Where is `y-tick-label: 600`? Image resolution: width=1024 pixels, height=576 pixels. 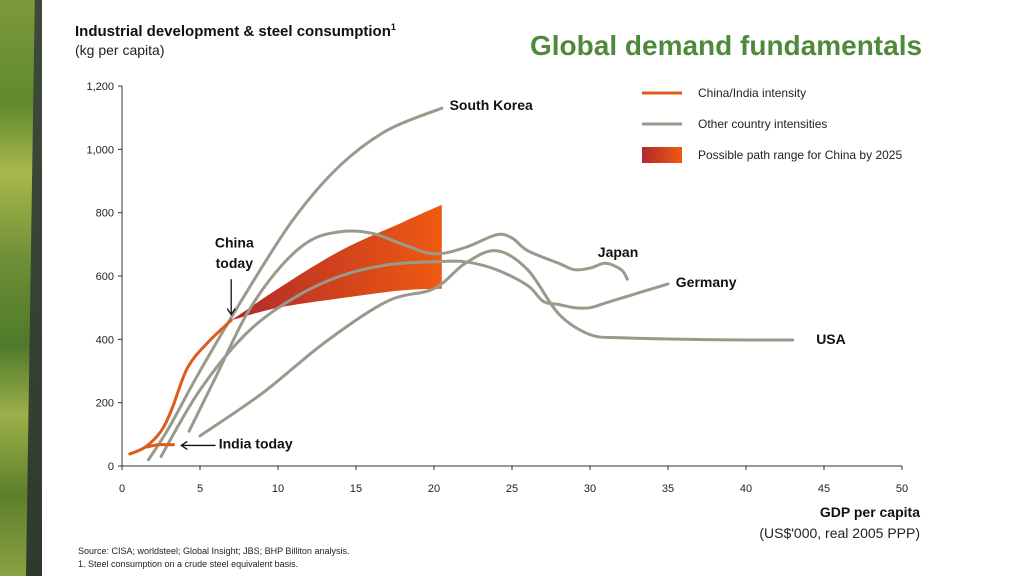 y-tick-label: 600 is located at coordinates (105, 277).